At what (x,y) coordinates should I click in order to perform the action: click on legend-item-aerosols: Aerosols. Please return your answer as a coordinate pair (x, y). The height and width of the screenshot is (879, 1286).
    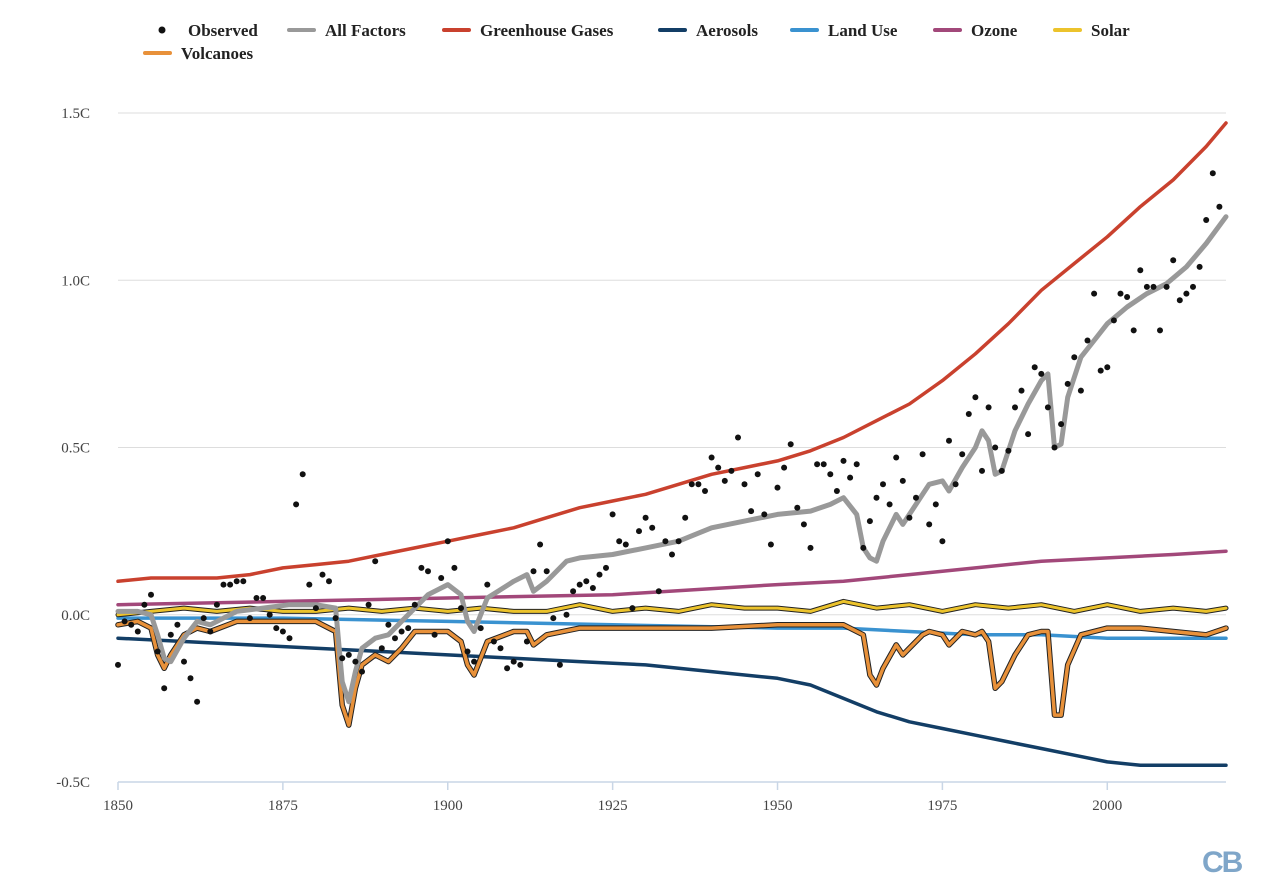
    Looking at the image, I should click on (708, 30).